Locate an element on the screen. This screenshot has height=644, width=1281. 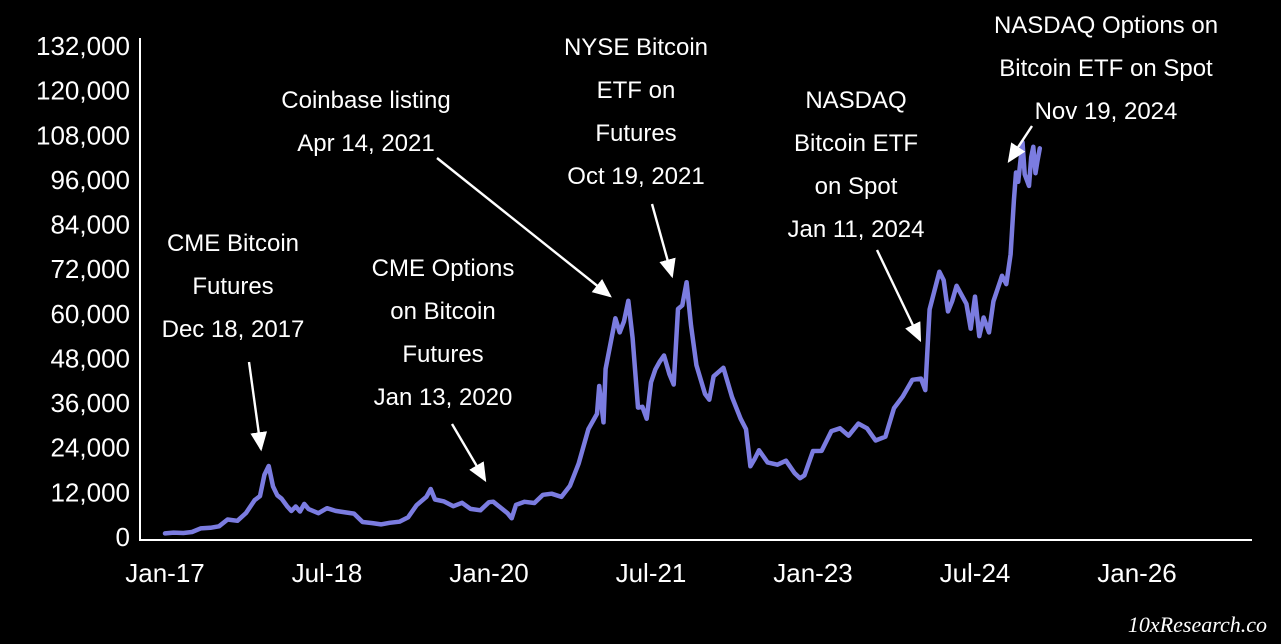
y-axis-tick-label: 48,000 is located at coordinates (90, 358).